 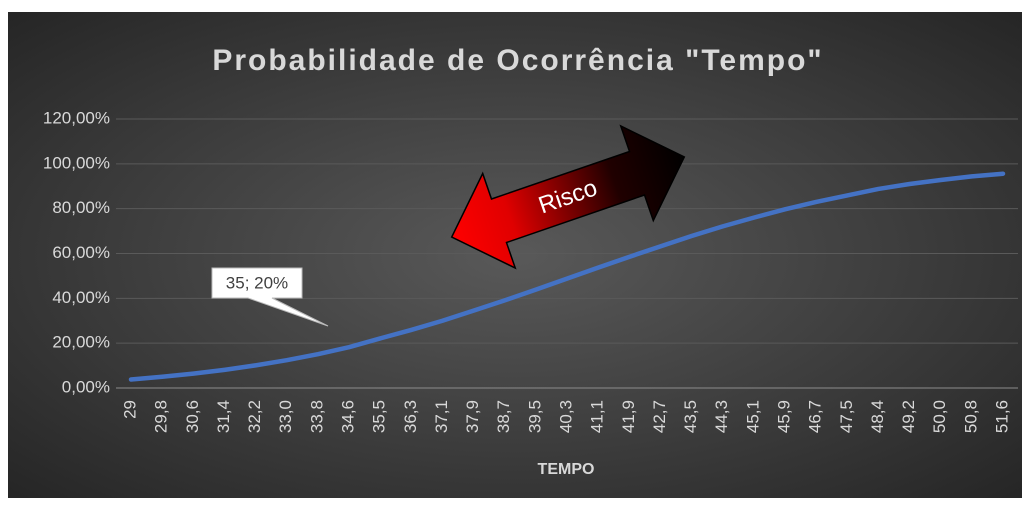 What do you see at coordinates (86, 386) in the screenshot?
I see `y-tick-label: 0,00%` at bounding box center [86, 386].